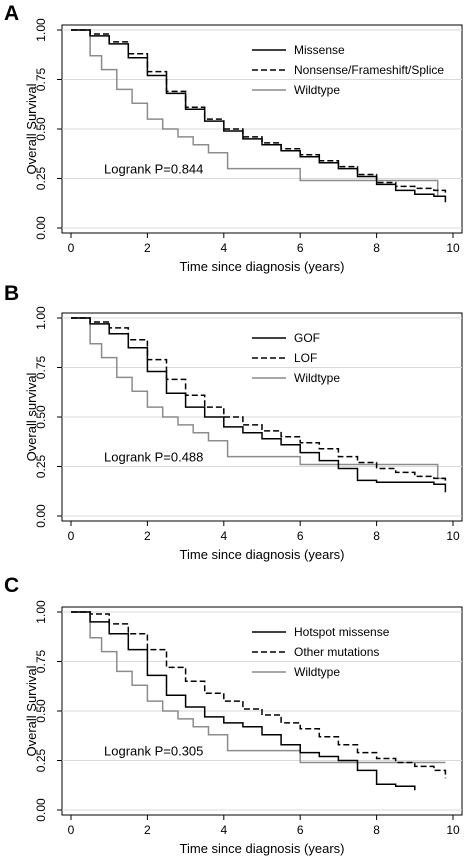 The height and width of the screenshot is (866, 474). What do you see at coordinates (305, 358) in the screenshot?
I see `legend-label: LOF` at bounding box center [305, 358].